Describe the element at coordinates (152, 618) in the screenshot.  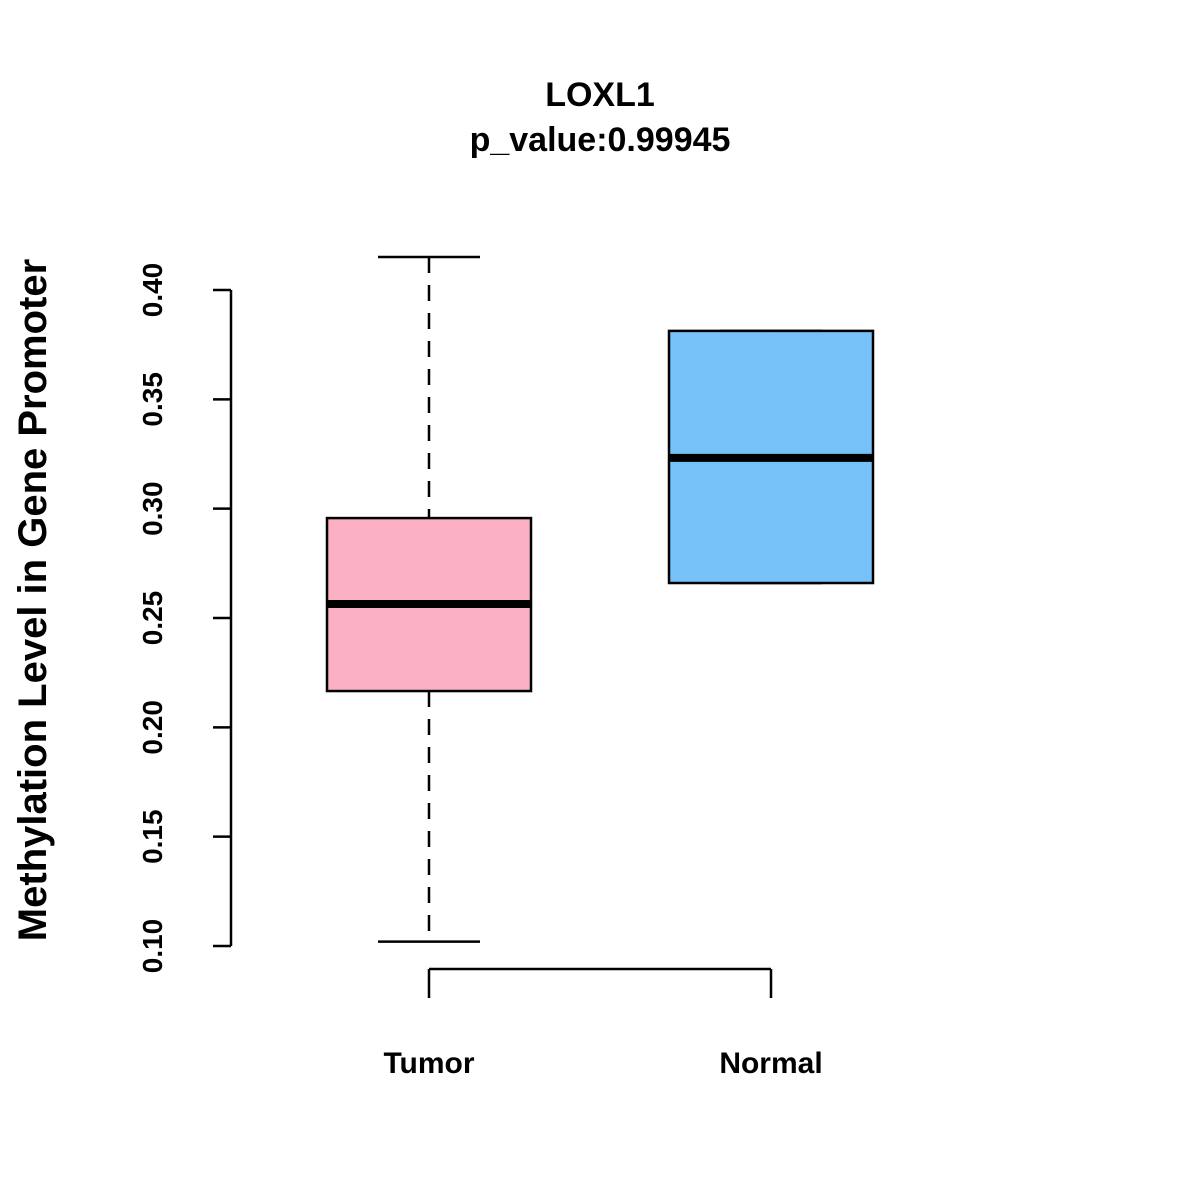
I see `y-tick-label: 0.25` at that location.